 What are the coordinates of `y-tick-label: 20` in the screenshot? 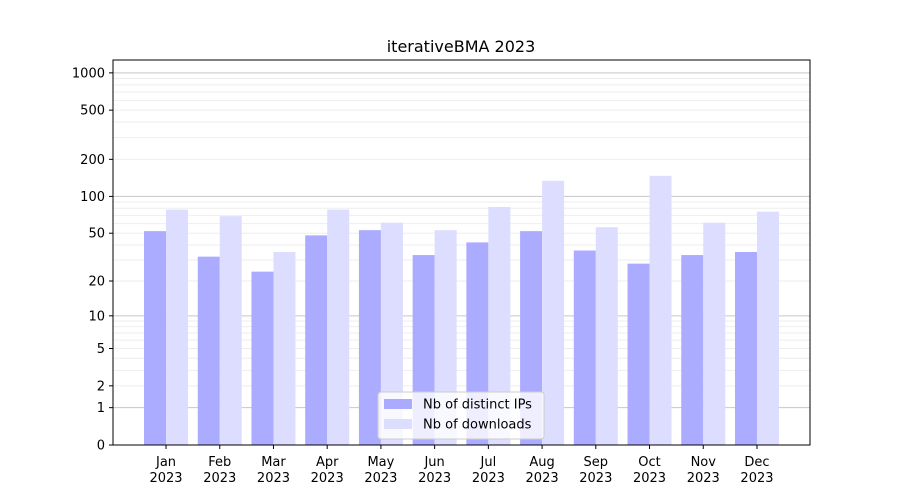 It's located at (96, 282).